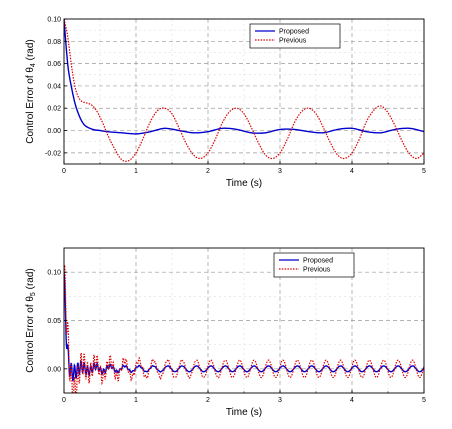 This screenshot has width=452, height=429. Describe the element at coordinates (54, 42) in the screenshot. I see `y-tick-label: 0.08` at that location.